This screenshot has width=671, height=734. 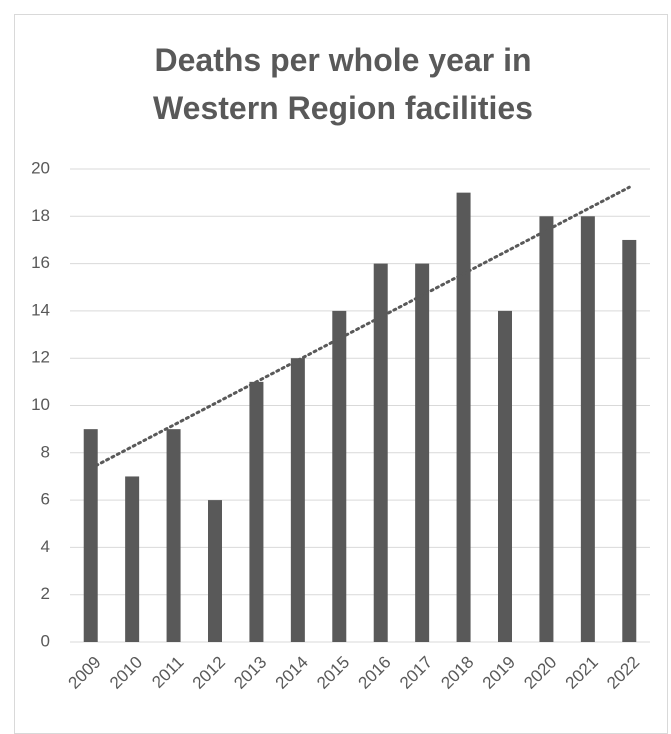 What do you see at coordinates (416, 673) in the screenshot?
I see `x-tick-label: 2017` at bounding box center [416, 673].